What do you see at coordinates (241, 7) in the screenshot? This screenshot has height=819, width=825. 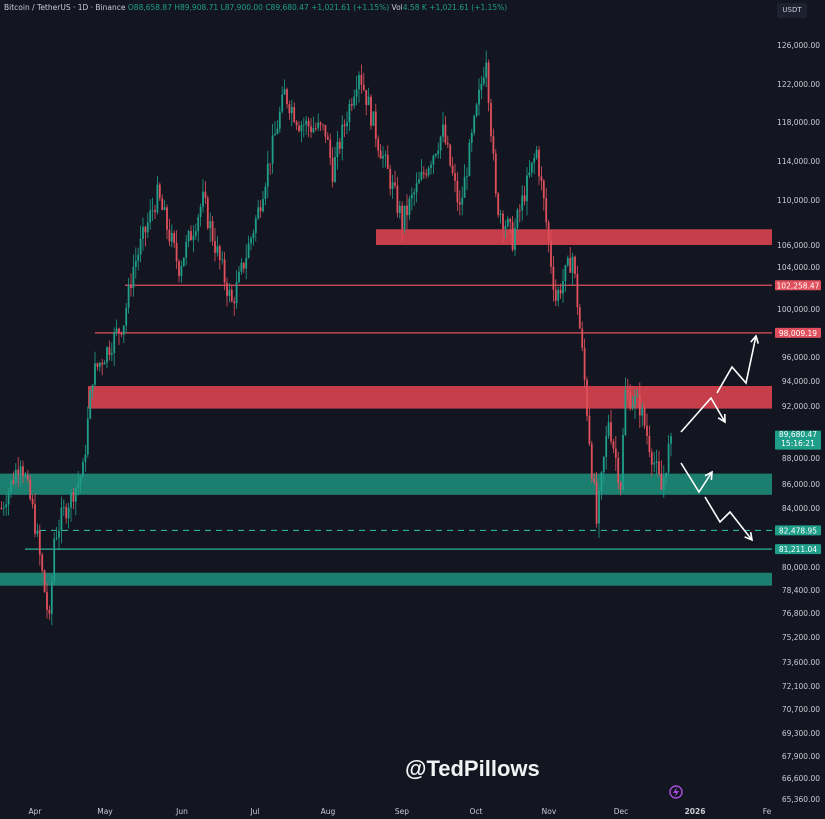 I see `ohlc-low: L87,900.00` at bounding box center [241, 7].